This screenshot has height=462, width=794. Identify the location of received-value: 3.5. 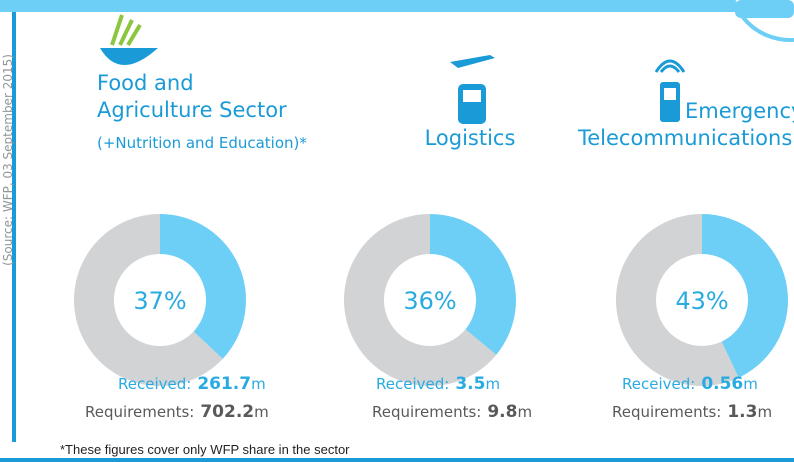
(470, 384).